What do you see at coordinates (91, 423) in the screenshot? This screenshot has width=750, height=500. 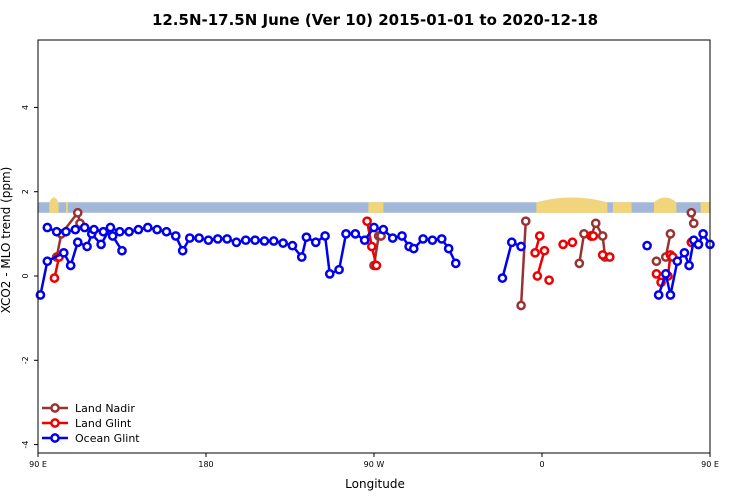 I see `legend: Land Nadir Land Glint Ocean Glint` at bounding box center [91, 423].